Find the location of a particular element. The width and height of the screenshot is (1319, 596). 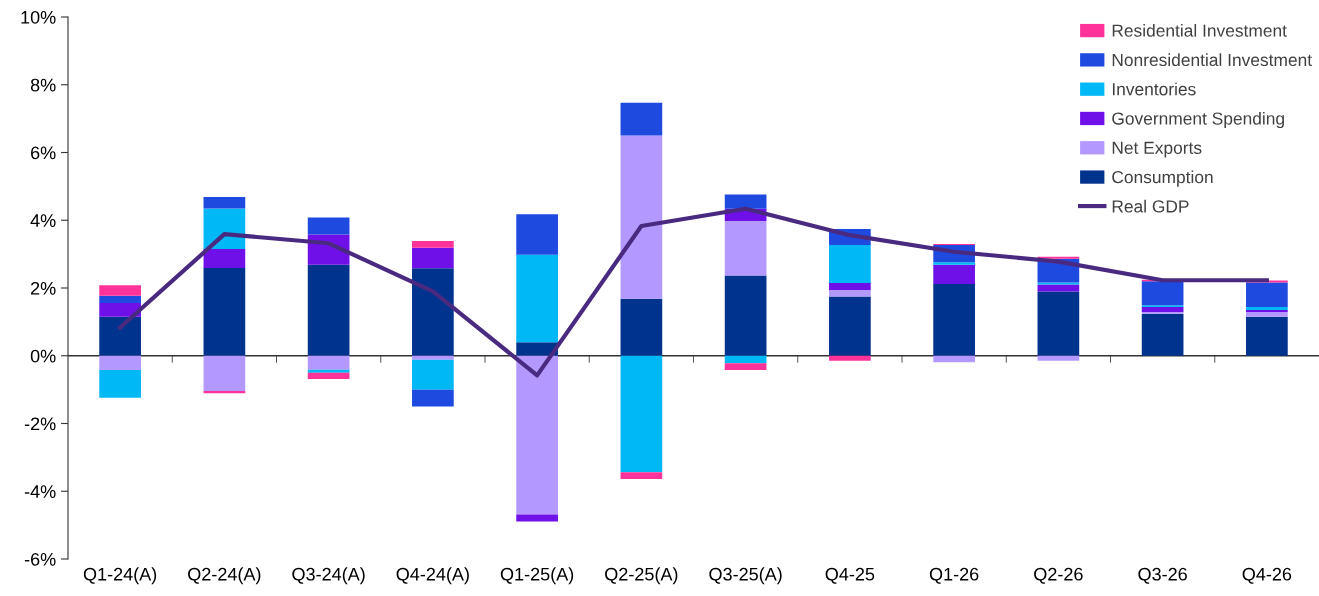

x-tick-label: Q4-24(A) is located at coordinates (432, 576).